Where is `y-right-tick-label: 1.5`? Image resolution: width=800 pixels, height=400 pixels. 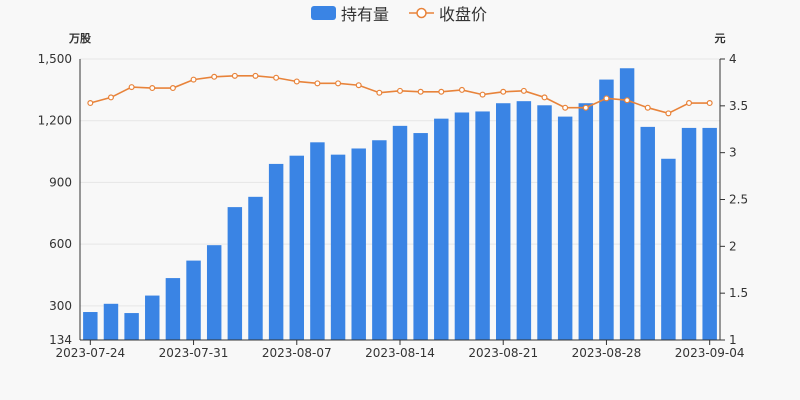
y-right-tick-label: 1.5 is located at coordinates (738, 293).